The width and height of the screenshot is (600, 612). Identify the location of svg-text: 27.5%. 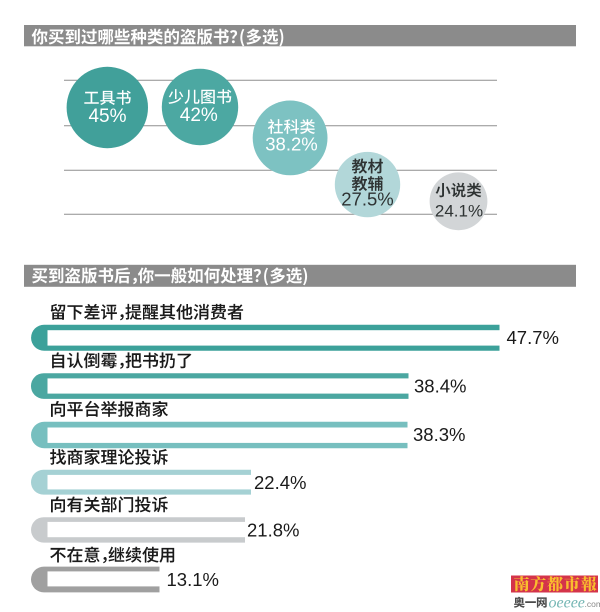
(367, 199).